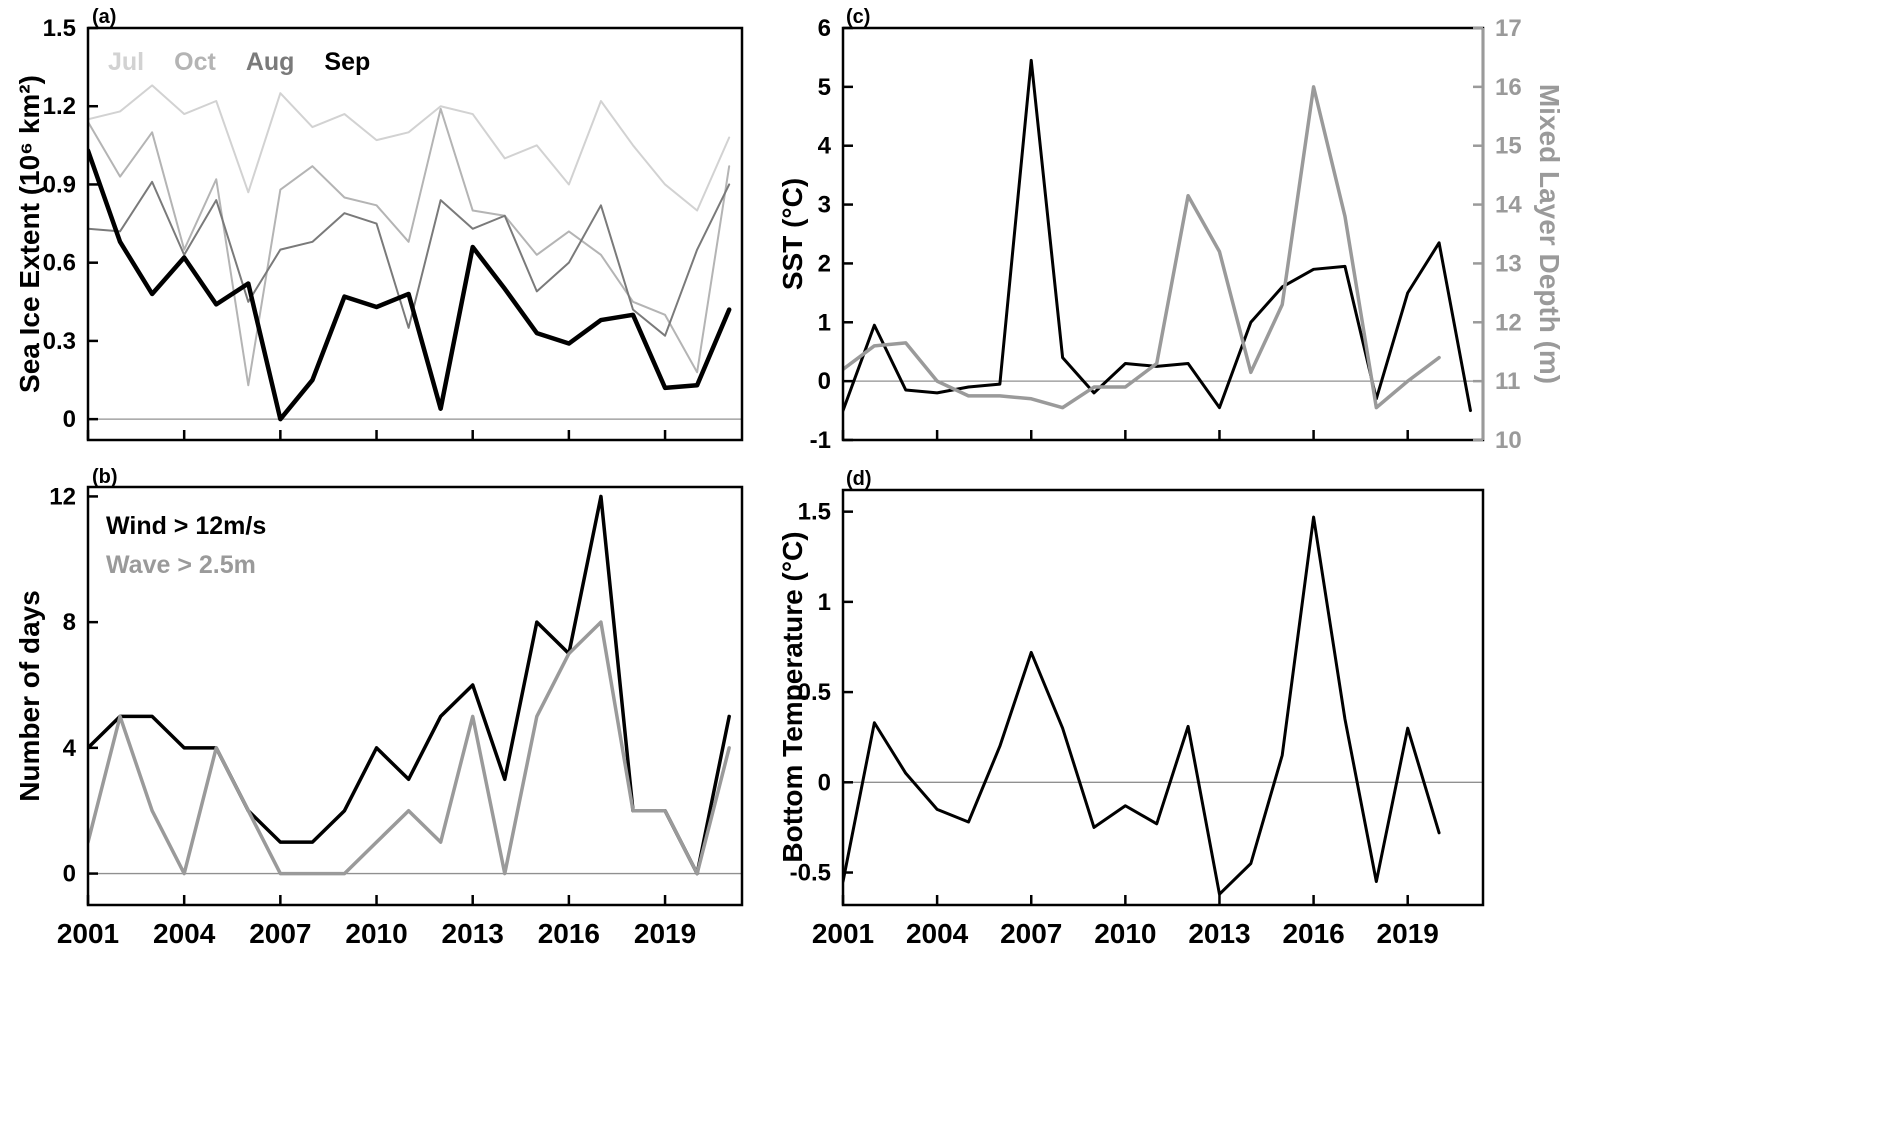  Describe the element at coordinates (824, 87) in the screenshot. I see `svg-text: 5` at that location.